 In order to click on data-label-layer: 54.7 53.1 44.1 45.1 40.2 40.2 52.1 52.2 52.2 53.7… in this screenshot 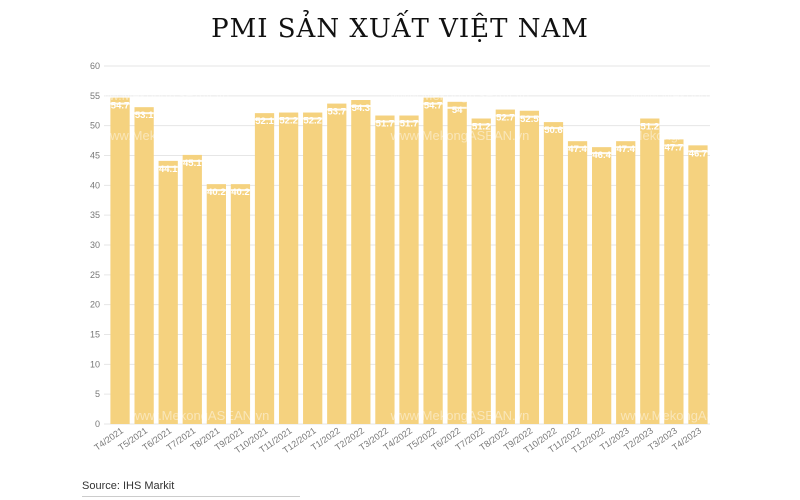, I will do `click(409, 150)`.